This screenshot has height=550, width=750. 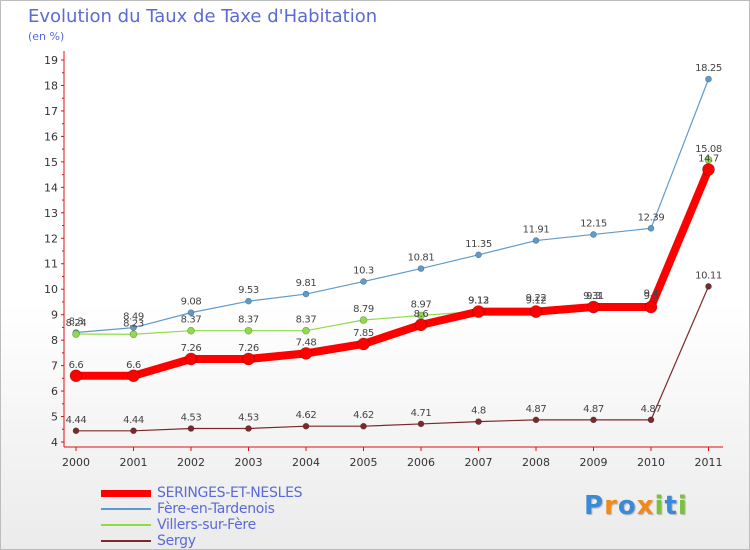 What do you see at coordinates (76, 462) in the screenshot?
I see `x-tick-label: 2000` at bounding box center [76, 462].